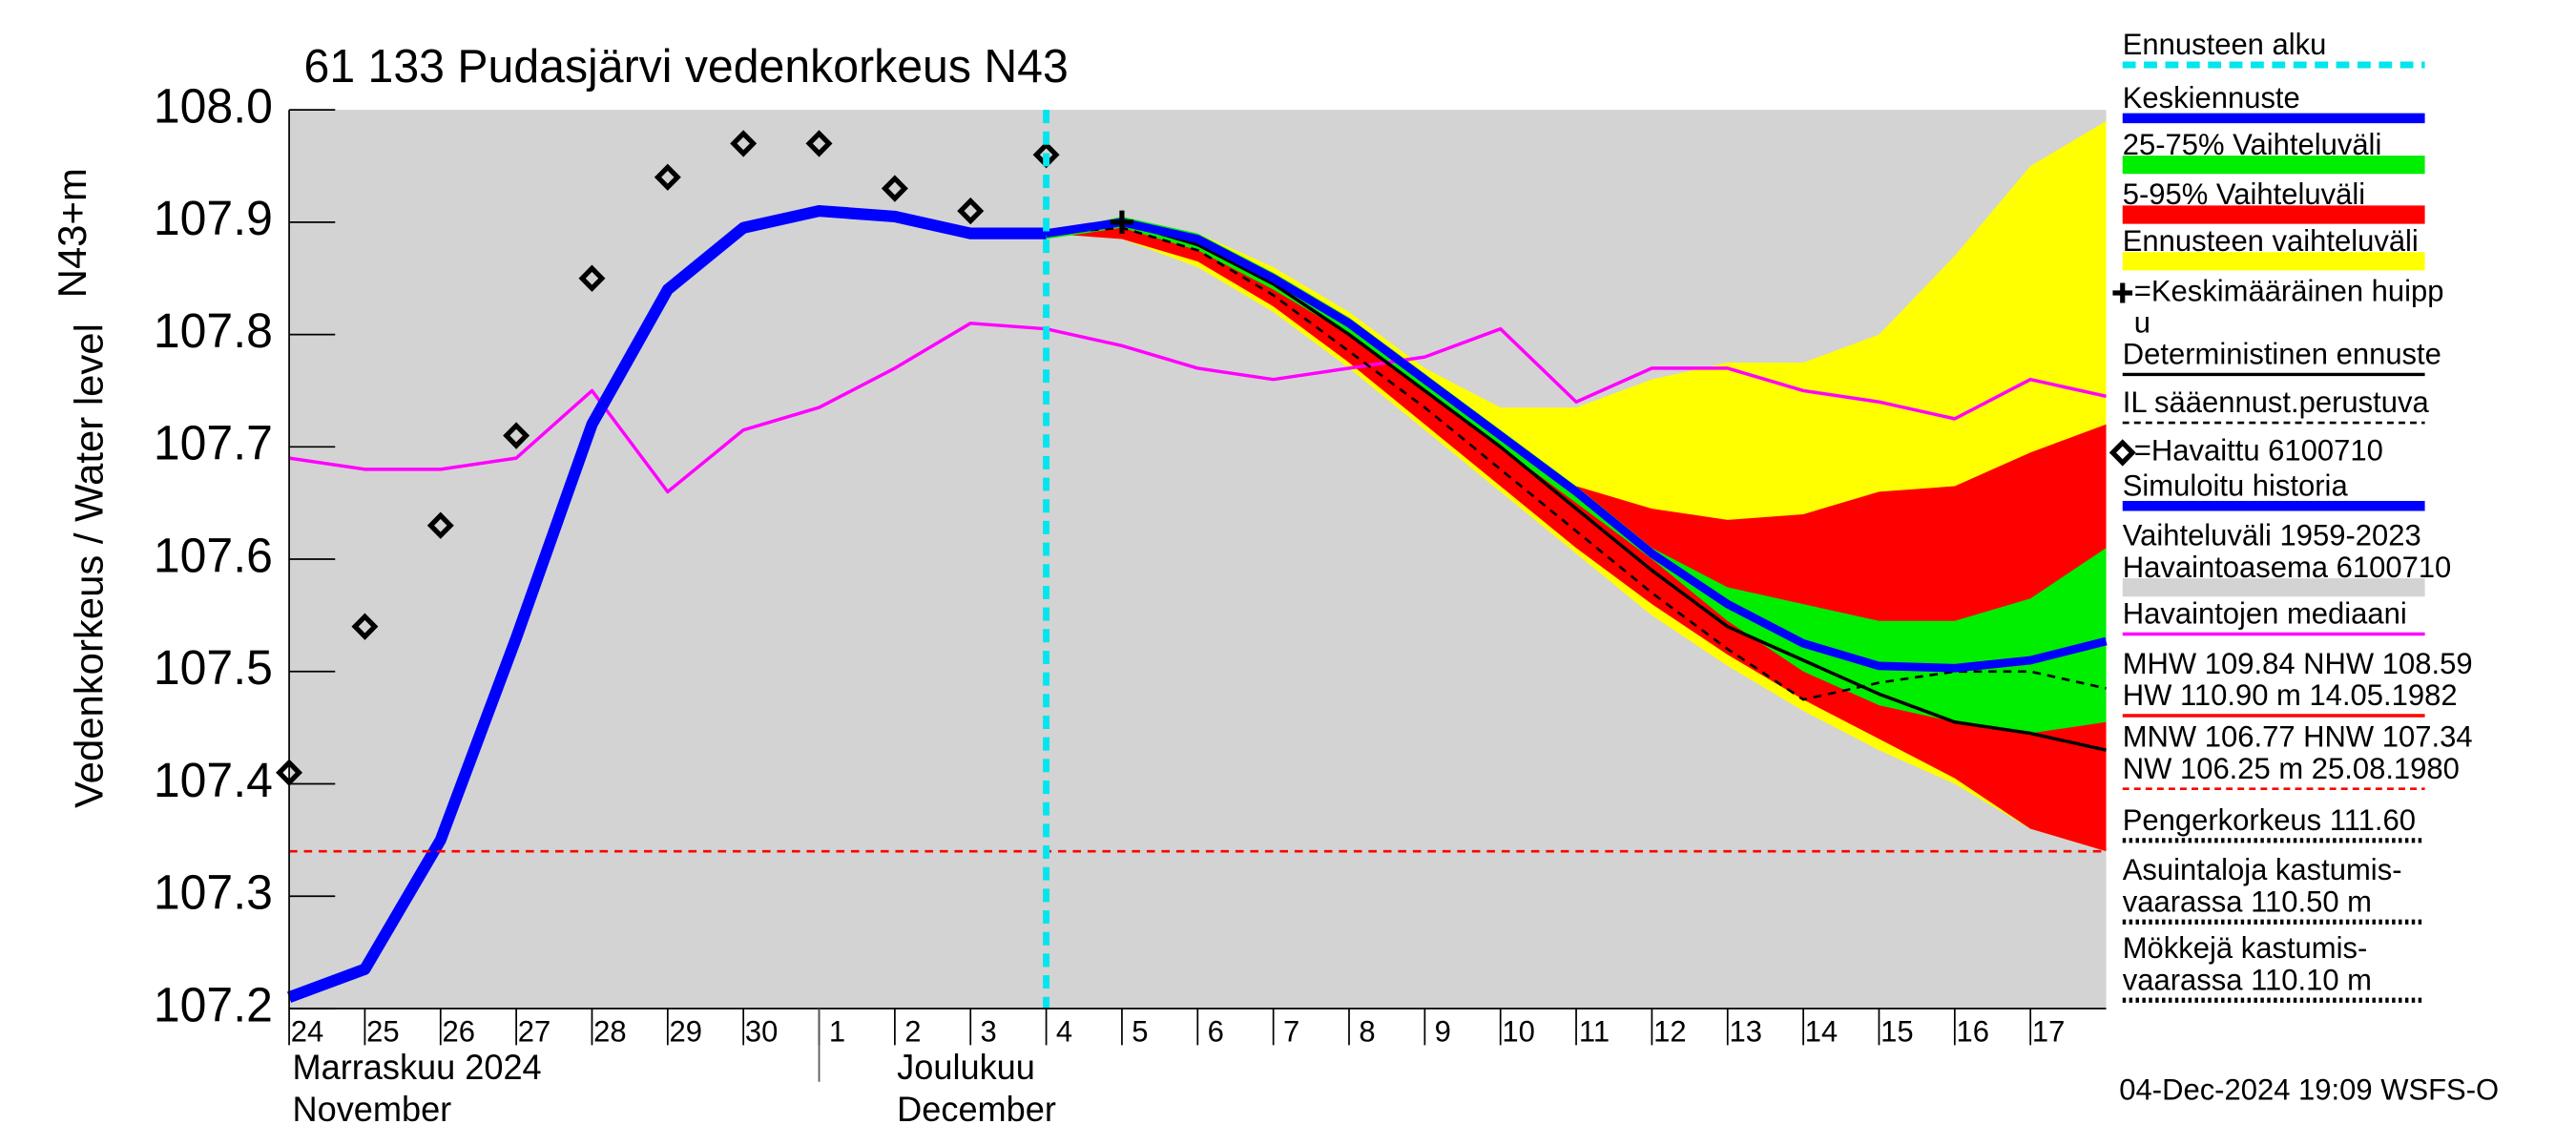 Image resolution: width=2576 pixels, height=1145 pixels. I want to click on legend-label: u, so click(2142, 322).